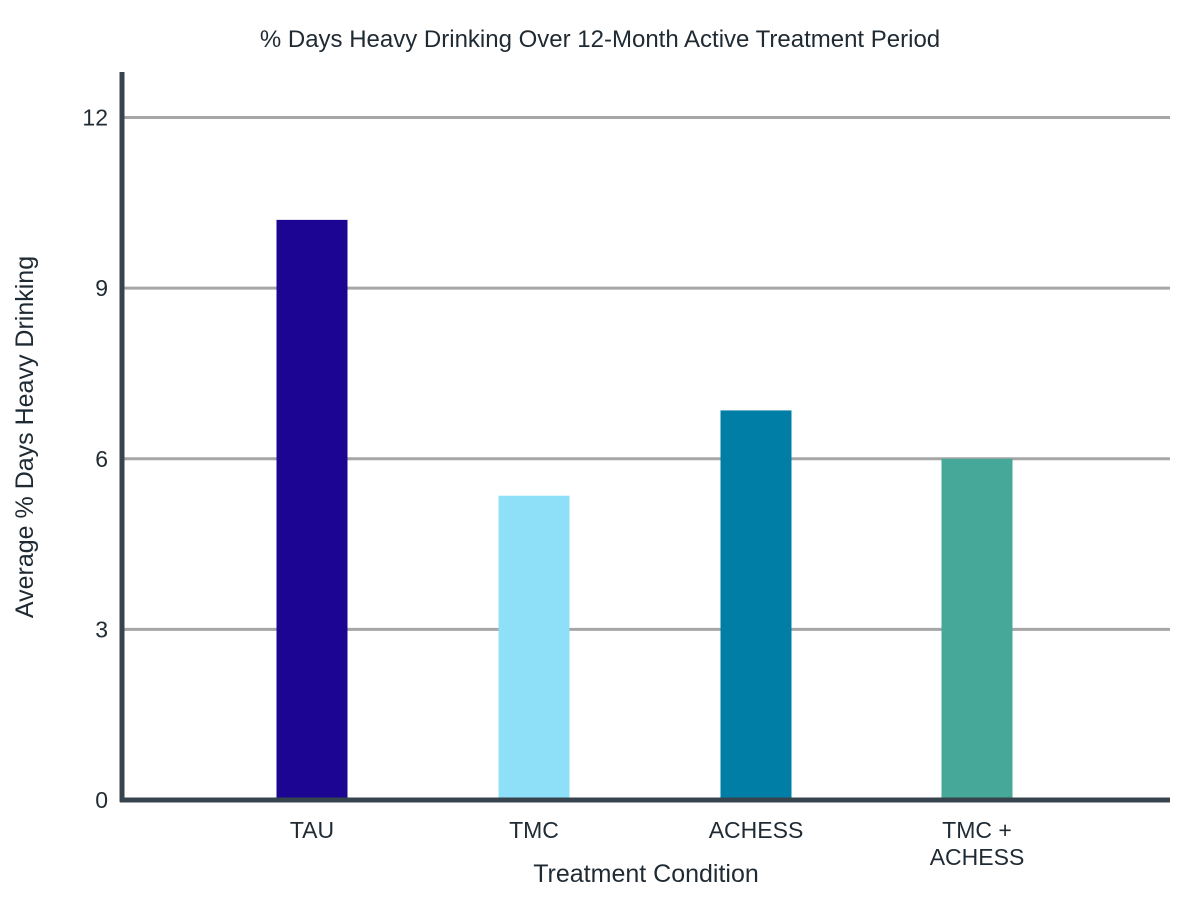  Describe the element at coordinates (534, 647) in the screenshot. I see `bar-tmc` at that location.